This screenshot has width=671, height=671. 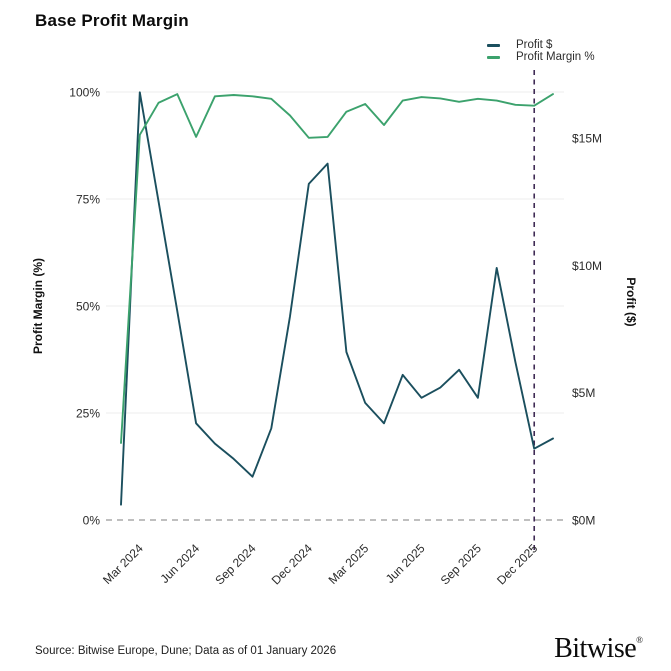 What do you see at coordinates (405, 563) in the screenshot?
I see `x-axis-tick-label: Jun 2025` at bounding box center [405, 563].